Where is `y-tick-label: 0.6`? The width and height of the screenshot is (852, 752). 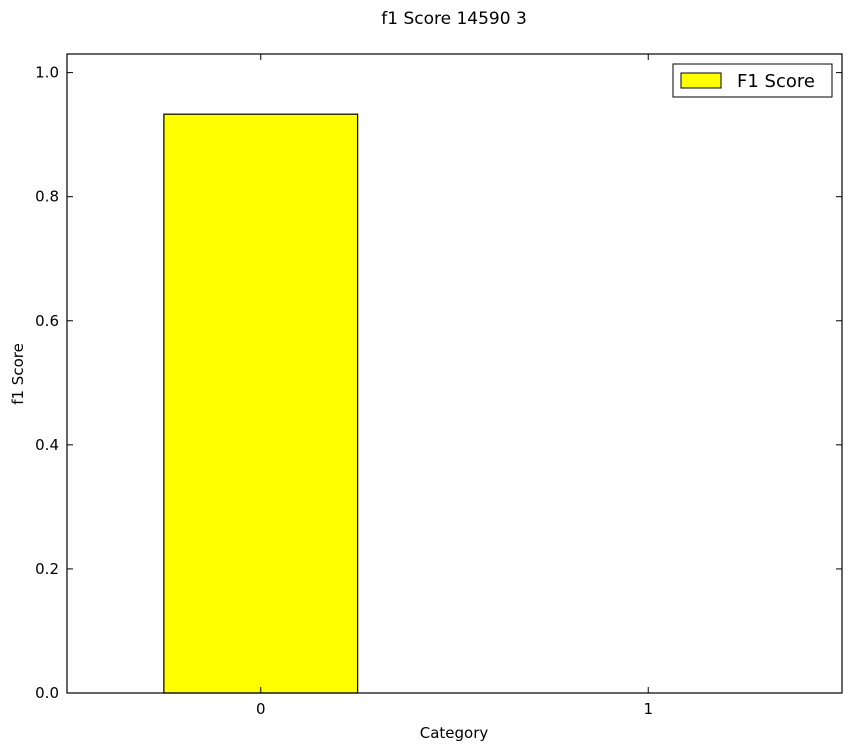
y-tick-label: 0.6 is located at coordinates (47, 321).